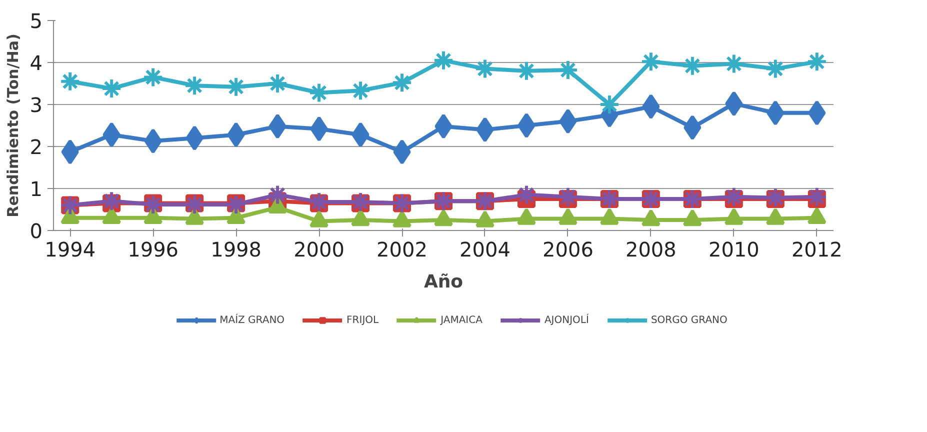 Image resolution: width=927 pixels, height=432 pixels. What do you see at coordinates (36, 105) in the screenshot?
I see `y-tick-label: 3` at bounding box center [36, 105].